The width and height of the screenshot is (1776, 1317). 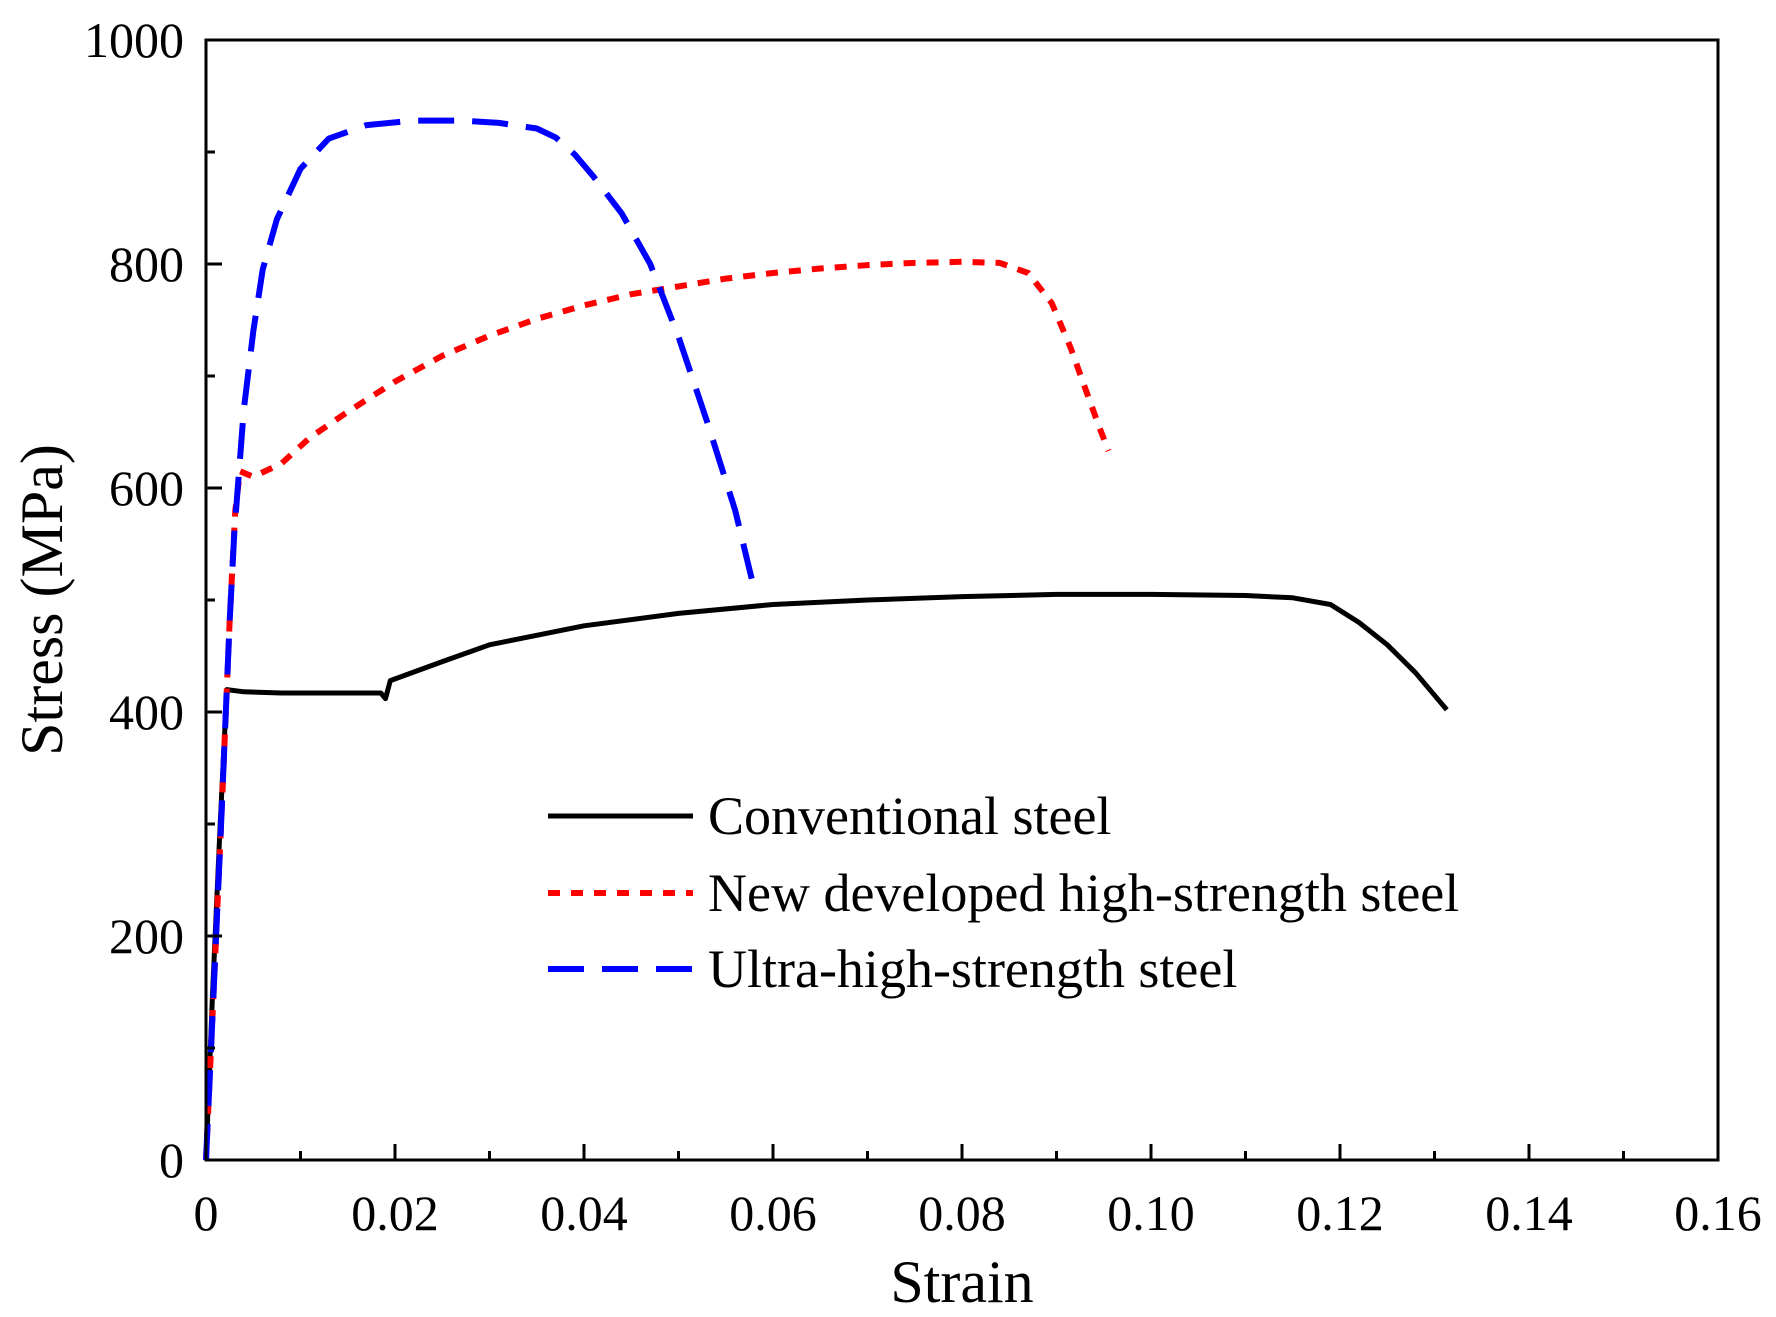 What do you see at coordinates (1529, 1213) in the screenshot?
I see `x-tick-label: 0.14` at bounding box center [1529, 1213].